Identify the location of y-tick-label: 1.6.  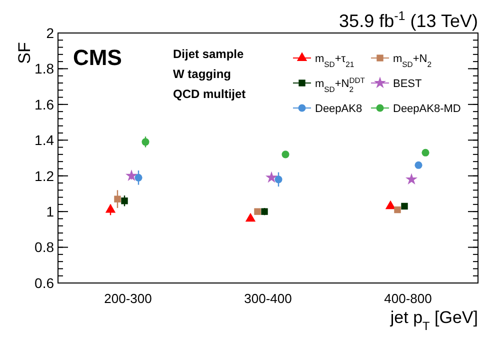
(44, 104).